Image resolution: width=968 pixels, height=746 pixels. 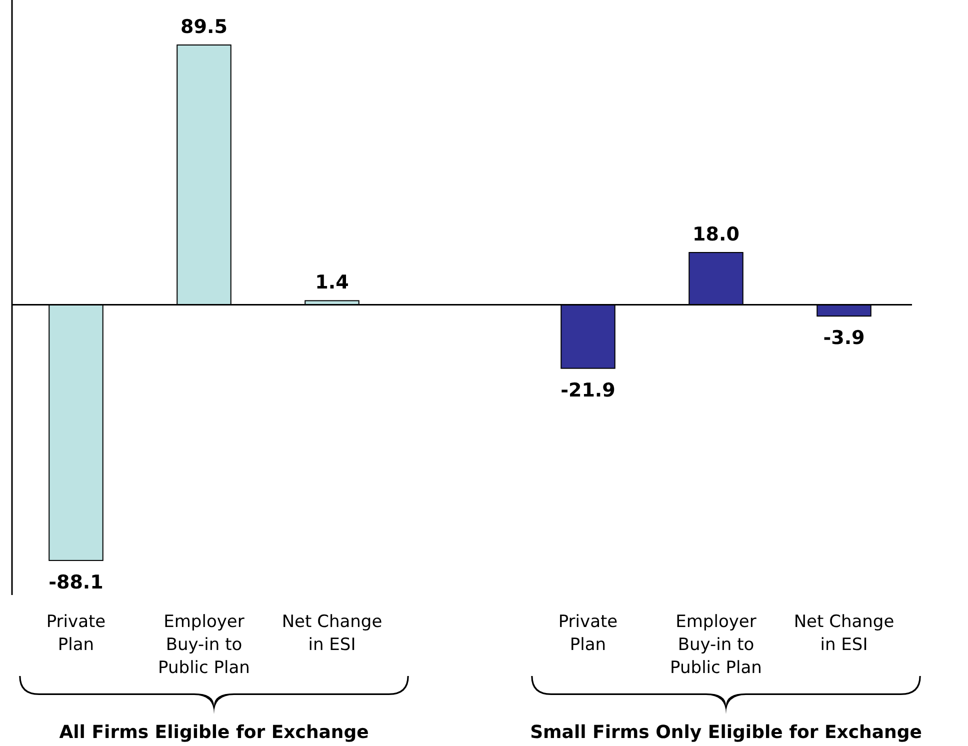 I want to click on data-label: -88.1, so click(x=76, y=582).